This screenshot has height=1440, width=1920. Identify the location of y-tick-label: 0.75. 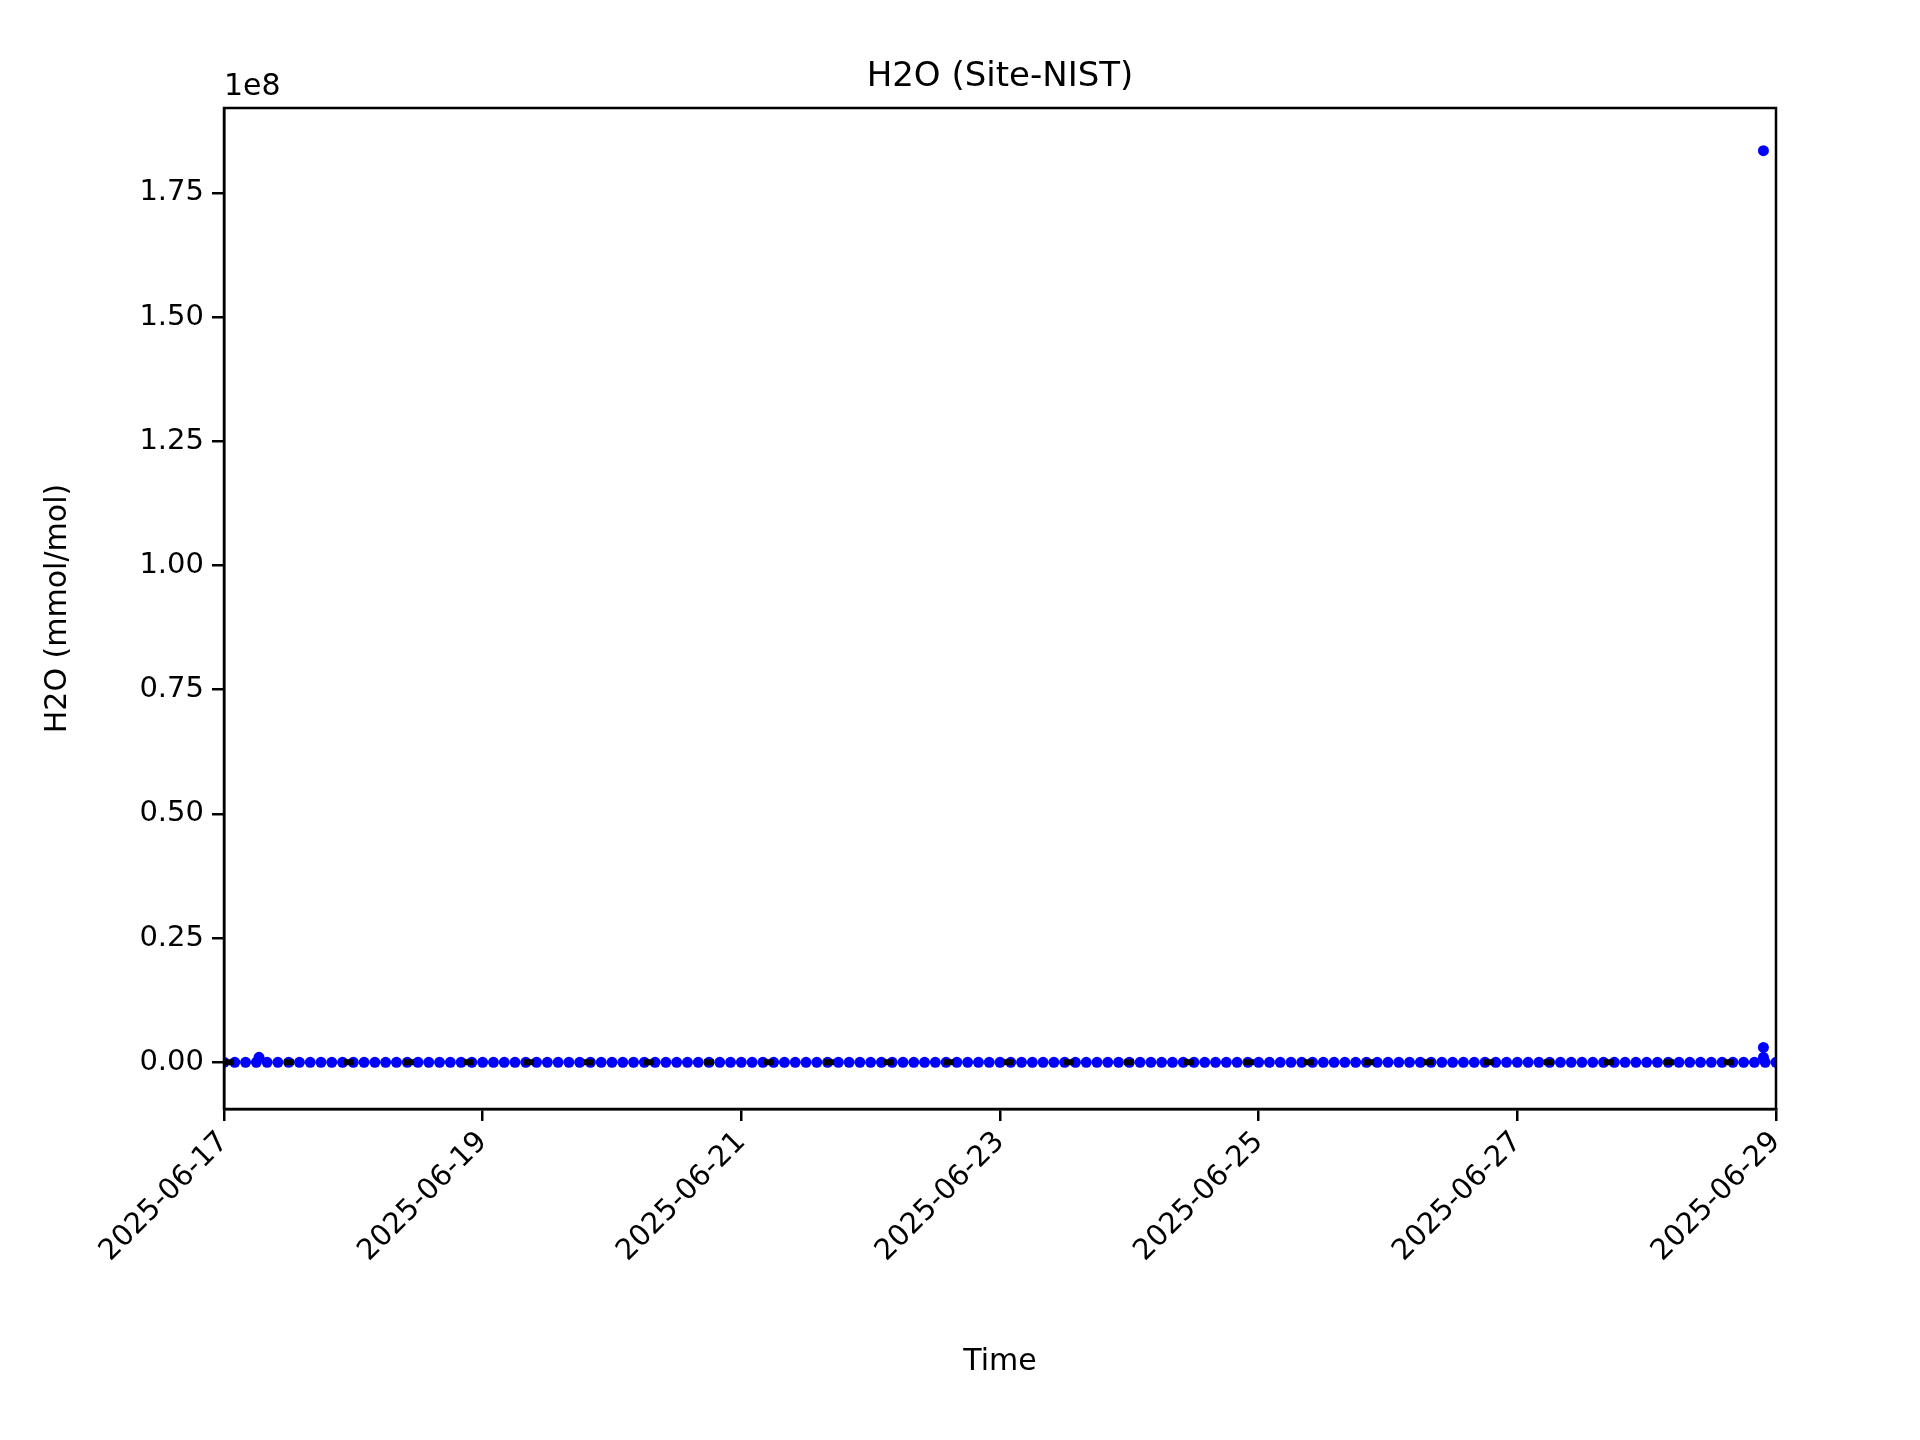
(171, 687).